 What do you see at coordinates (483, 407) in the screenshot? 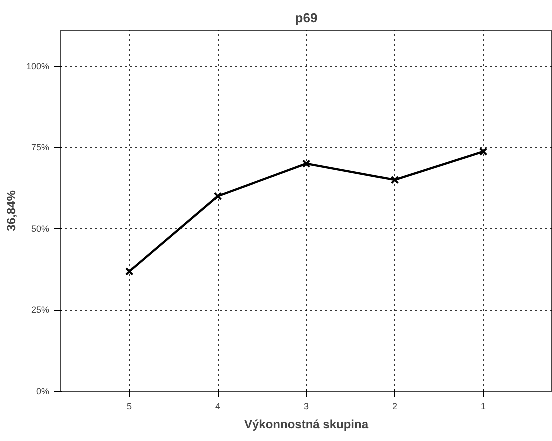
I see `x-tick-label: 1` at bounding box center [483, 407].